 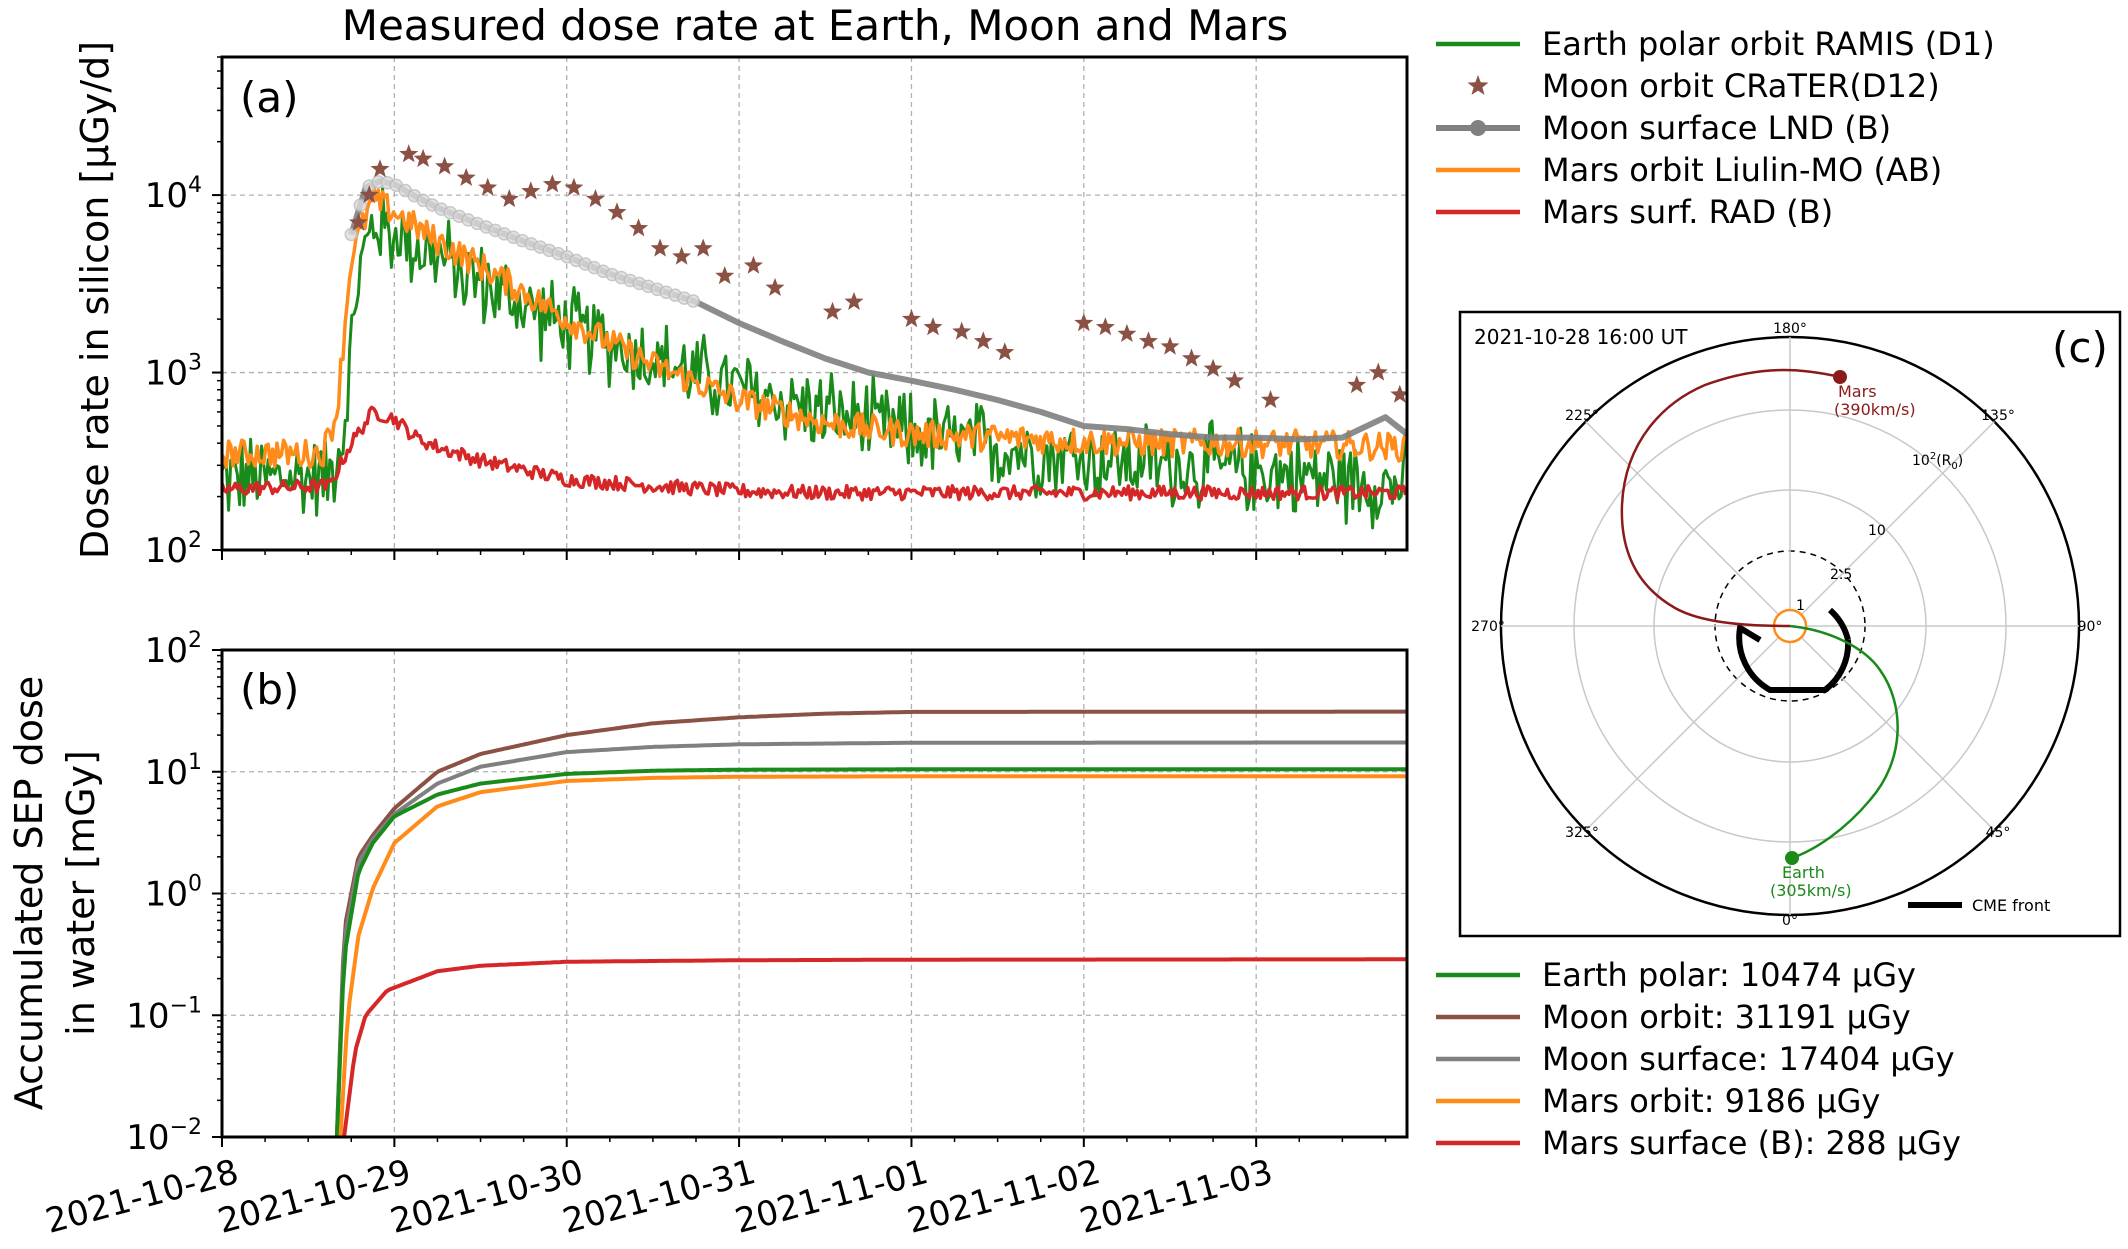 What do you see at coordinates (1478, 128) in the screenshot?
I see `legend-marker-moon_surface` at bounding box center [1478, 128].